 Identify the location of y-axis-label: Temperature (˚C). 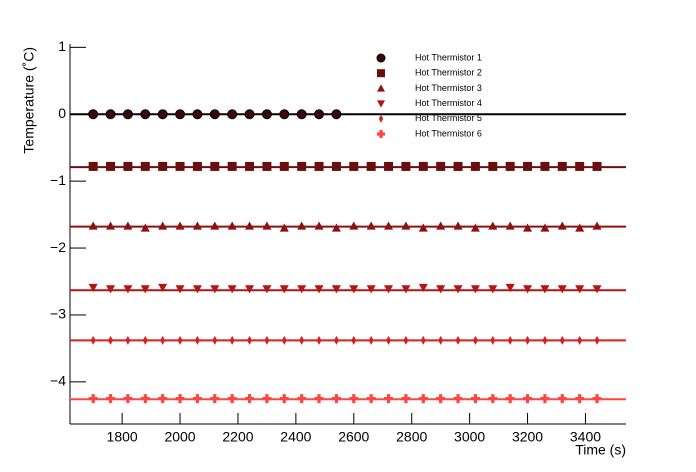
(29, 100).